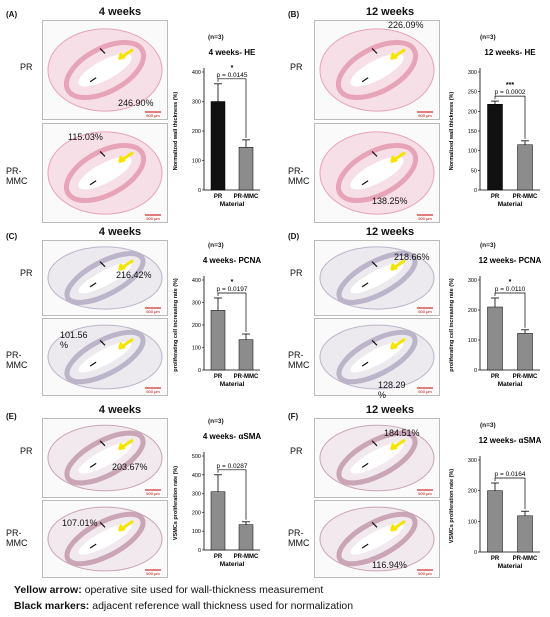 This screenshot has height=617, width=550. I want to click on y-tick-label: 400, so click(196, 73).